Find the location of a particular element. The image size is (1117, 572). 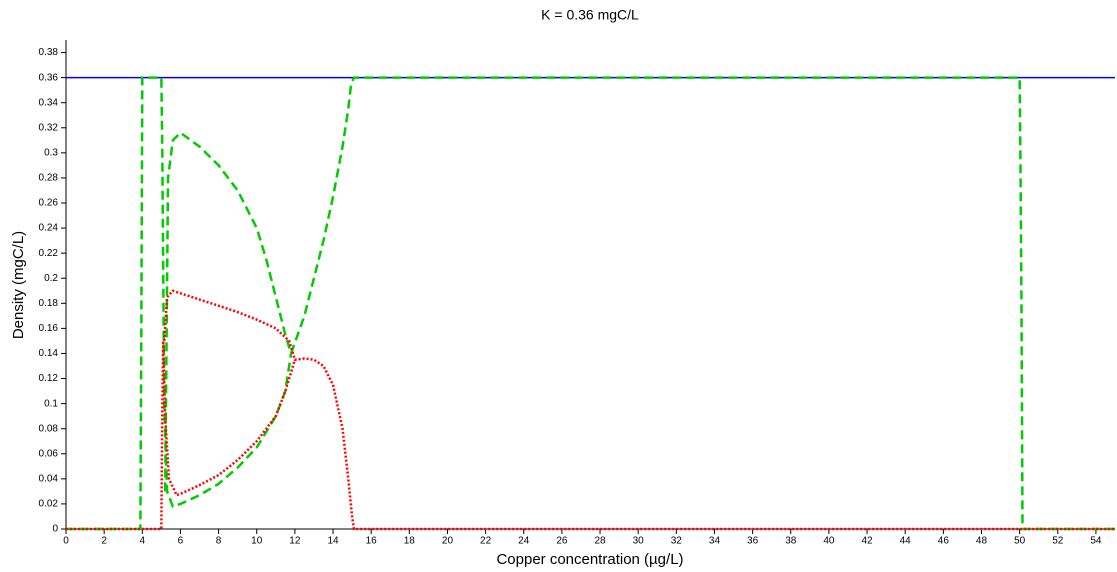

x-tick-label: 32 is located at coordinates (677, 541).